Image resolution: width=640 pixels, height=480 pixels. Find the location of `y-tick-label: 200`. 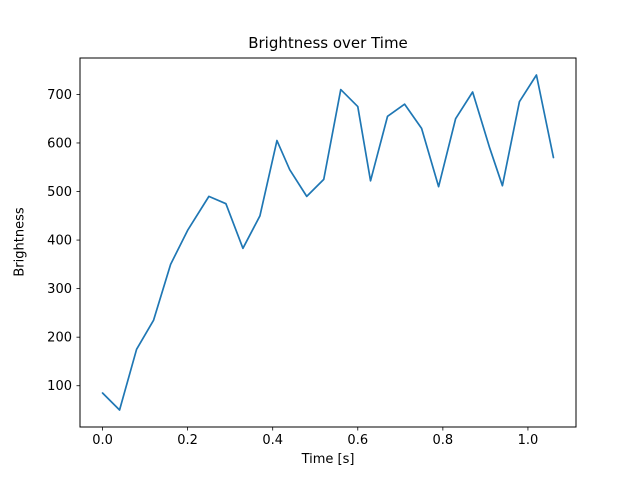

y-tick-label: 200 is located at coordinates (59, 338).